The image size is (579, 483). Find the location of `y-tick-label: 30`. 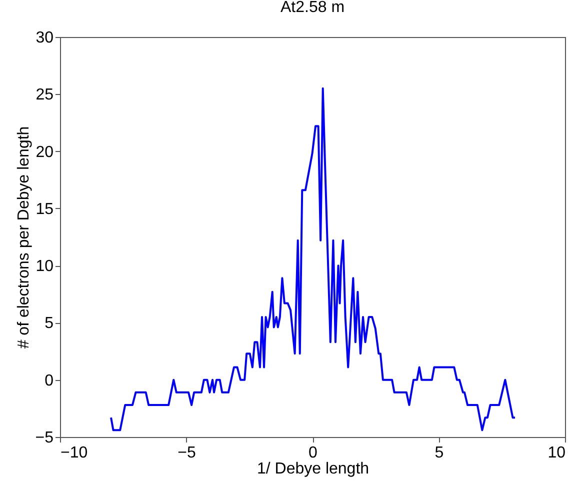

y-tick-label: 30 is located at coordinates (45, 38).